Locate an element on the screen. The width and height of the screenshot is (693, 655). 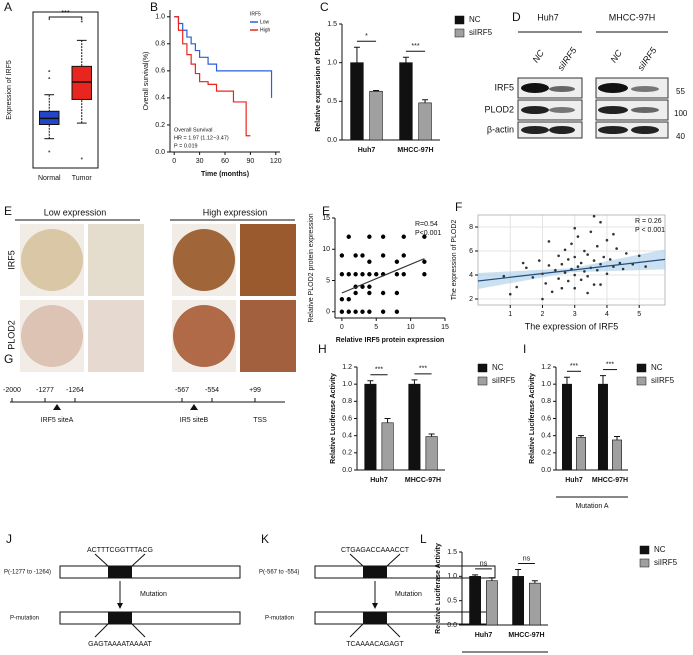
panel-letter: J is located at coordinates (9, 539).